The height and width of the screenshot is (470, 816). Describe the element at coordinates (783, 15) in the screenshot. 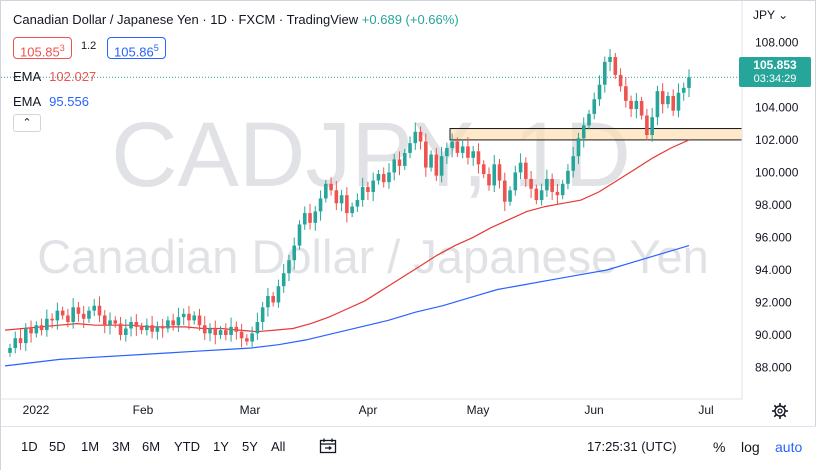

I see `chevron-down-icon: ⌄` at that location.